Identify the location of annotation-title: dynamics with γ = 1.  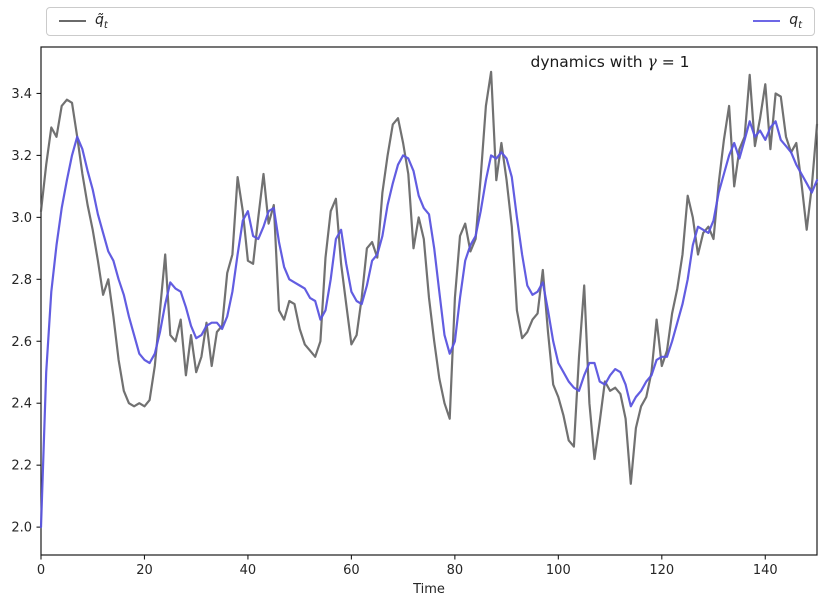
(610, 62).